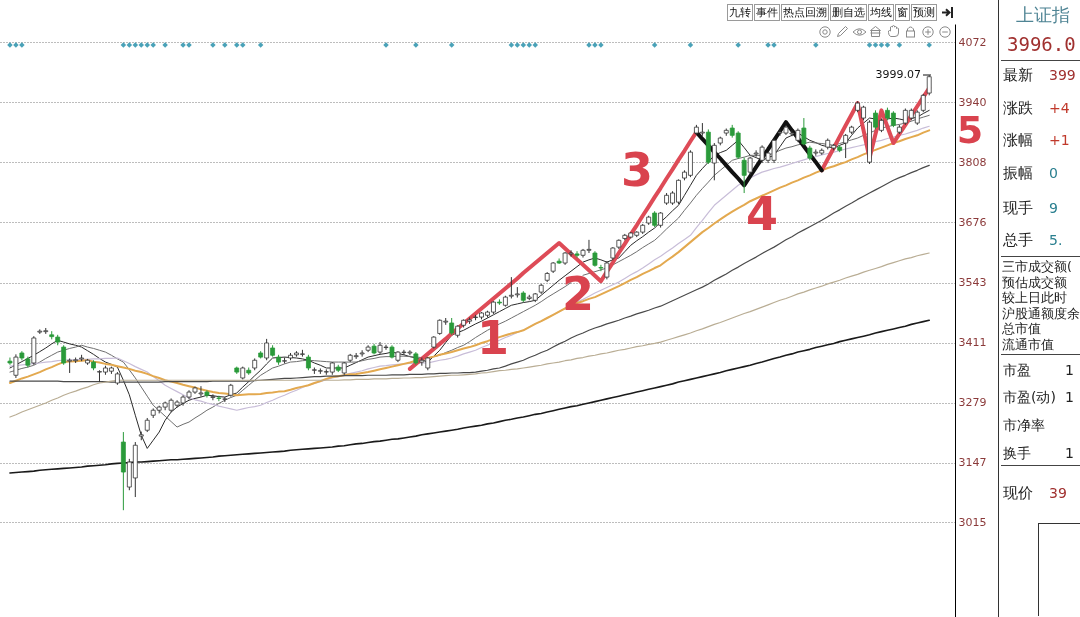 This screenshot has width=1080, height=617. Describe the element at coordinates (972, 42) in the screenshot. I see `y-tick-label: 4072` at that location.